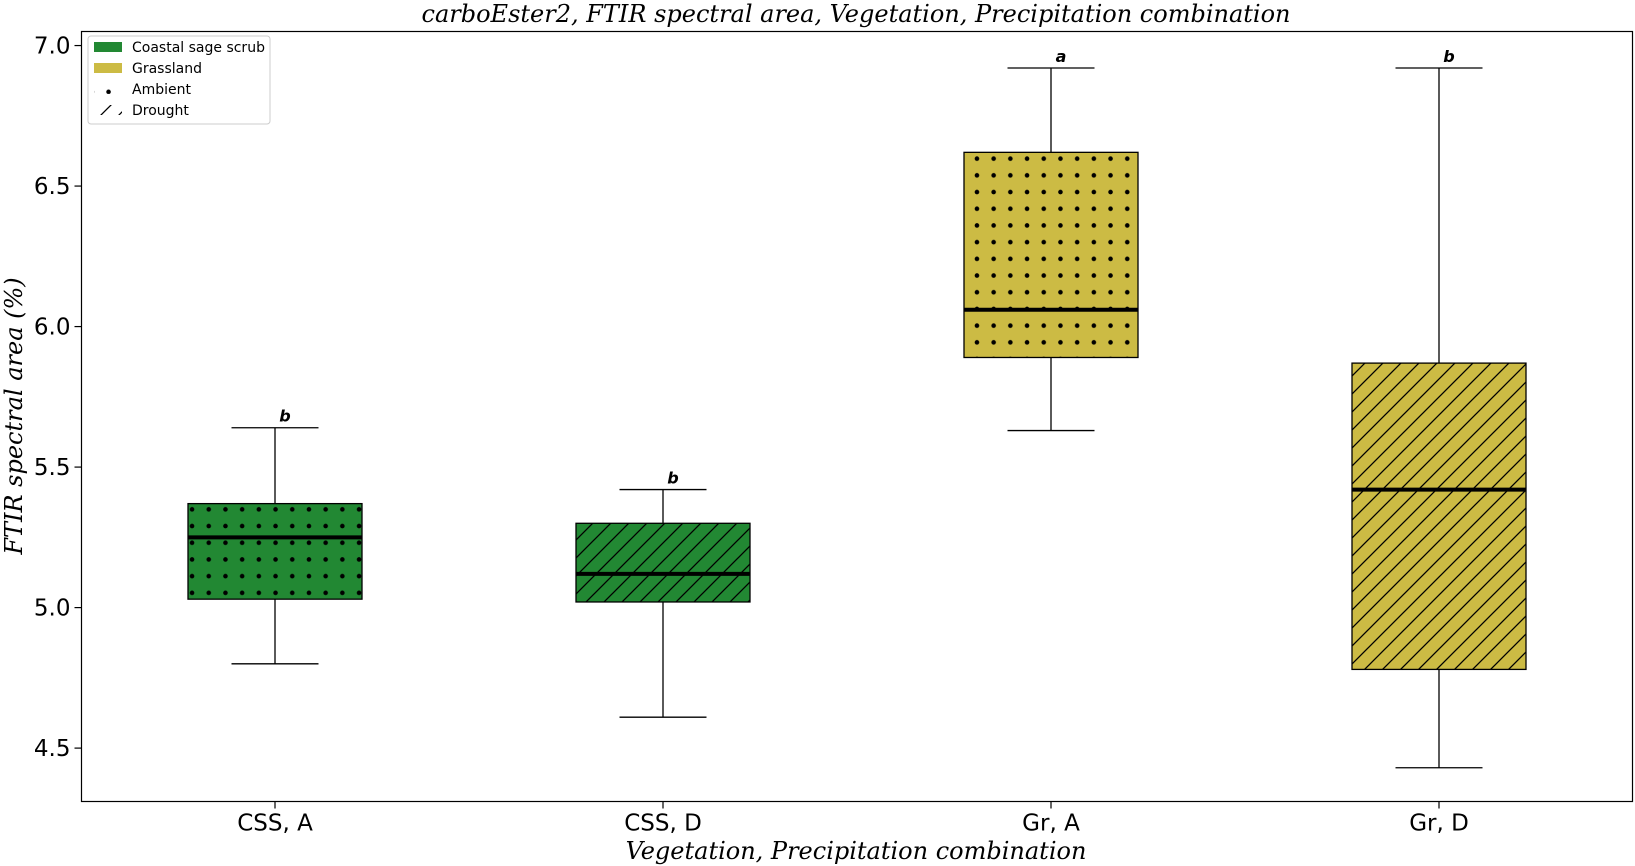 The width and height of the screenshot is (1635, 866). Describe the element at coordinates (198, 48) in the screenshot. I see `legend-label: Coastal sage scrub` at that location.